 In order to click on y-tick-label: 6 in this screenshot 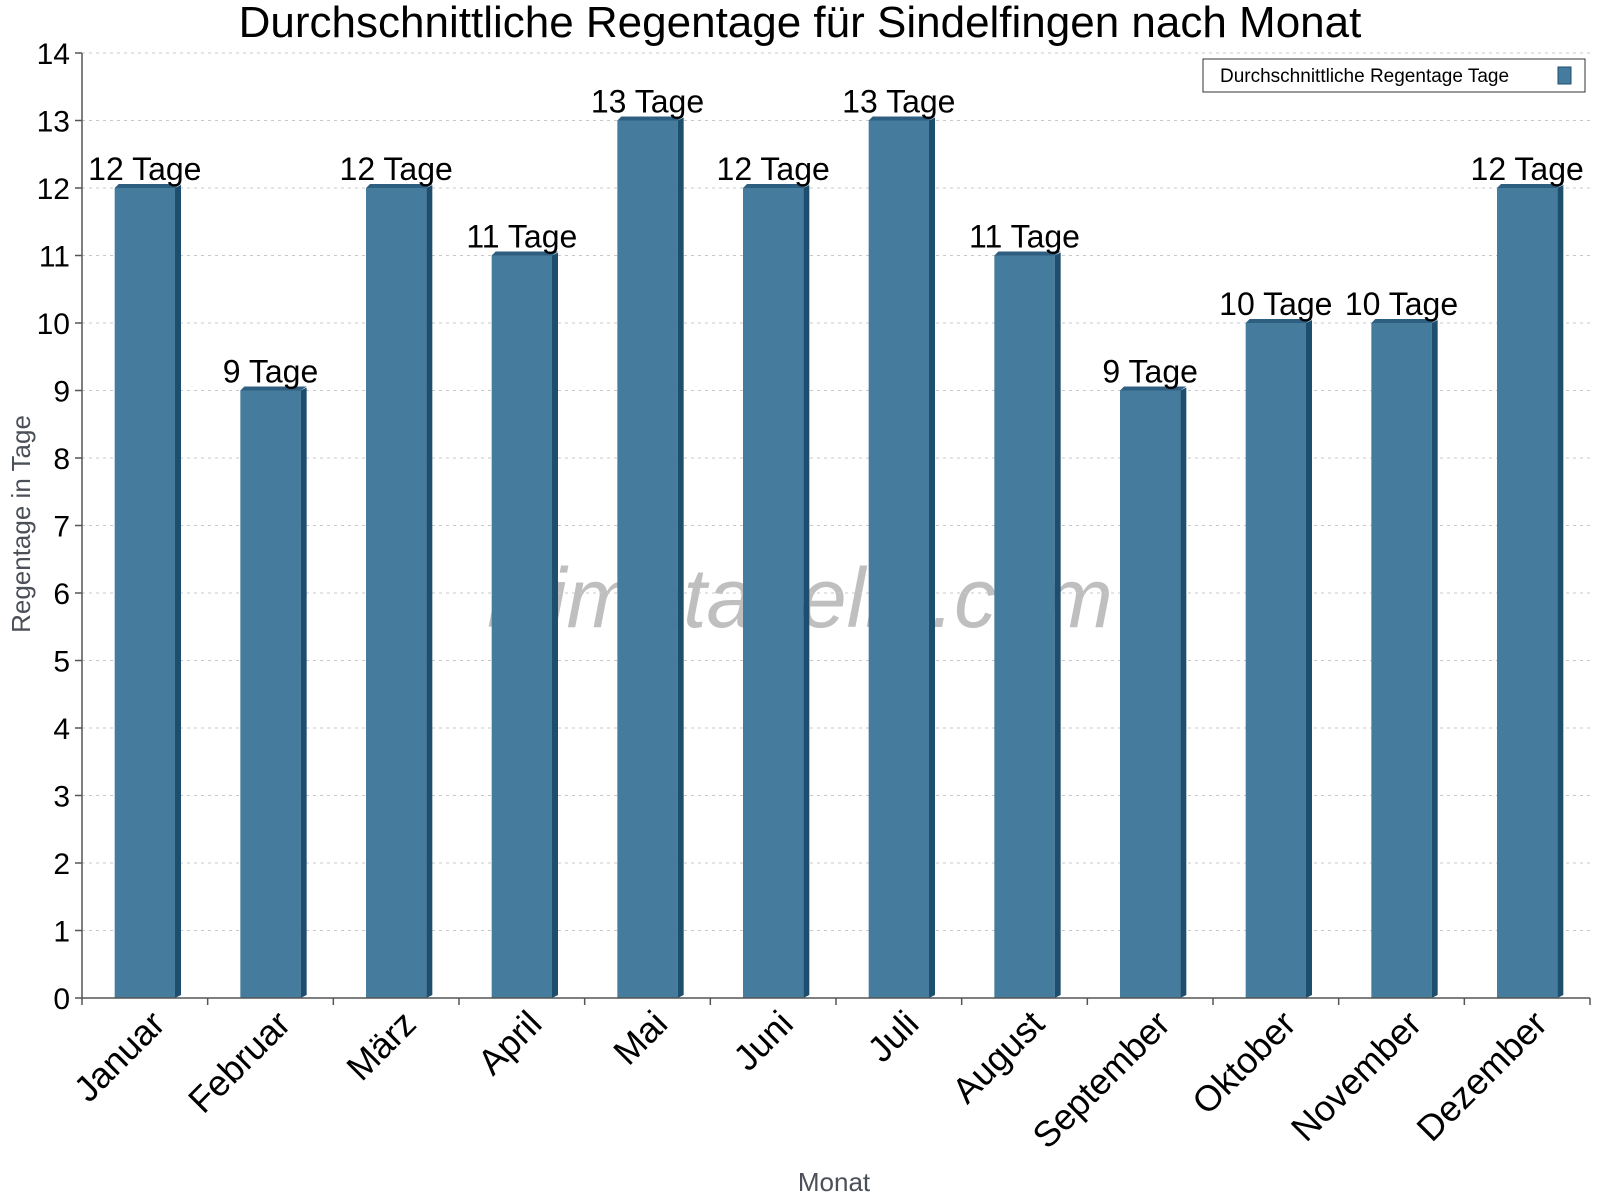, I will do `click(61, 594)`.